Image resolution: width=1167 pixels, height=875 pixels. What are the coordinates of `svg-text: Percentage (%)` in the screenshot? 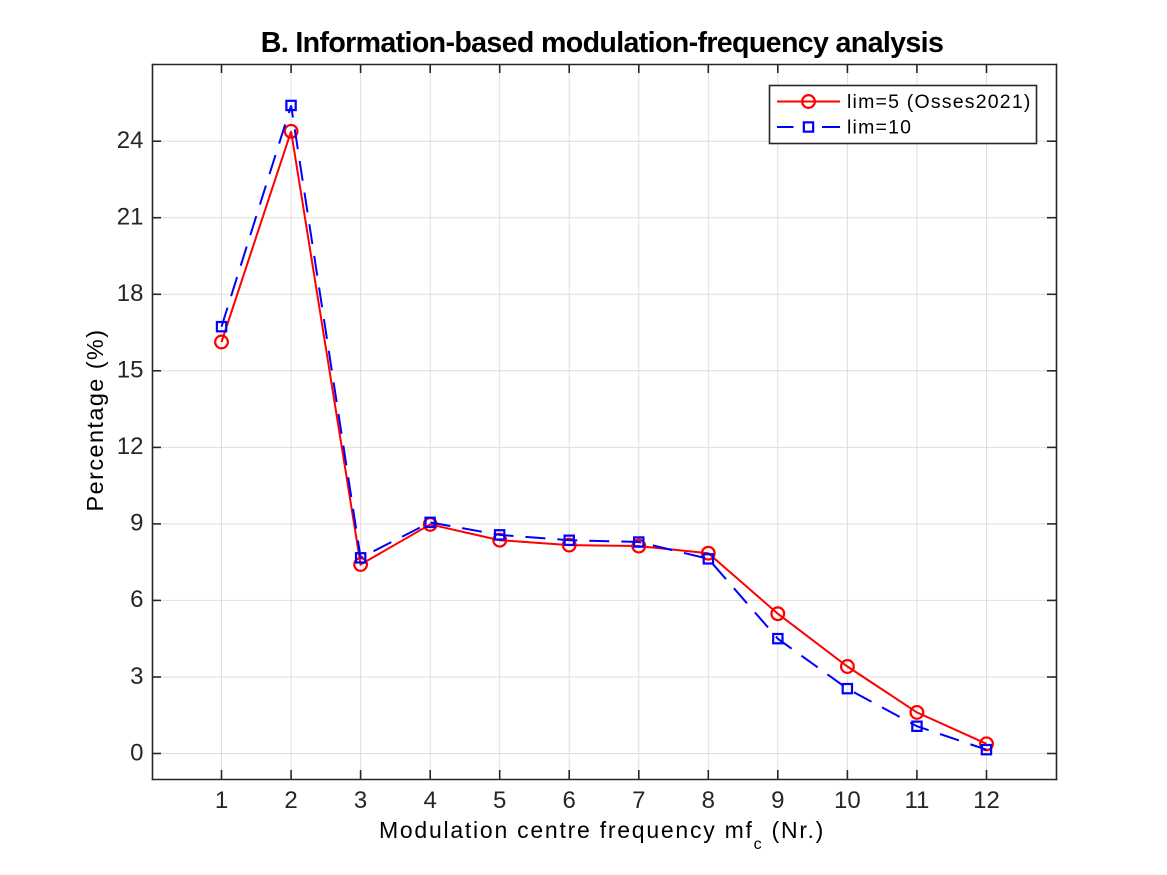 It's located at (95, 420).